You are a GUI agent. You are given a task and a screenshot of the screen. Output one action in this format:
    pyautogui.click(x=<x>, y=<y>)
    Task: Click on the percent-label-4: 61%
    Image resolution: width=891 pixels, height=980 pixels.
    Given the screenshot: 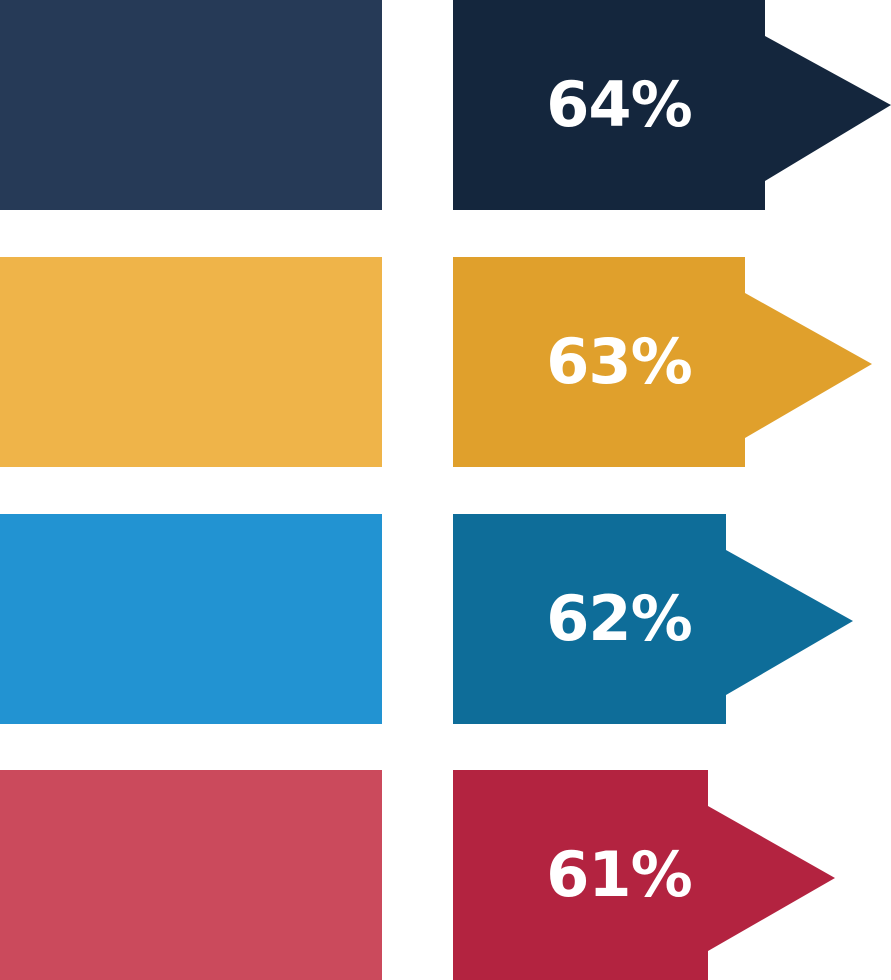 What is the action you would take?
    pyautogui.click(x=619, y=874)
    